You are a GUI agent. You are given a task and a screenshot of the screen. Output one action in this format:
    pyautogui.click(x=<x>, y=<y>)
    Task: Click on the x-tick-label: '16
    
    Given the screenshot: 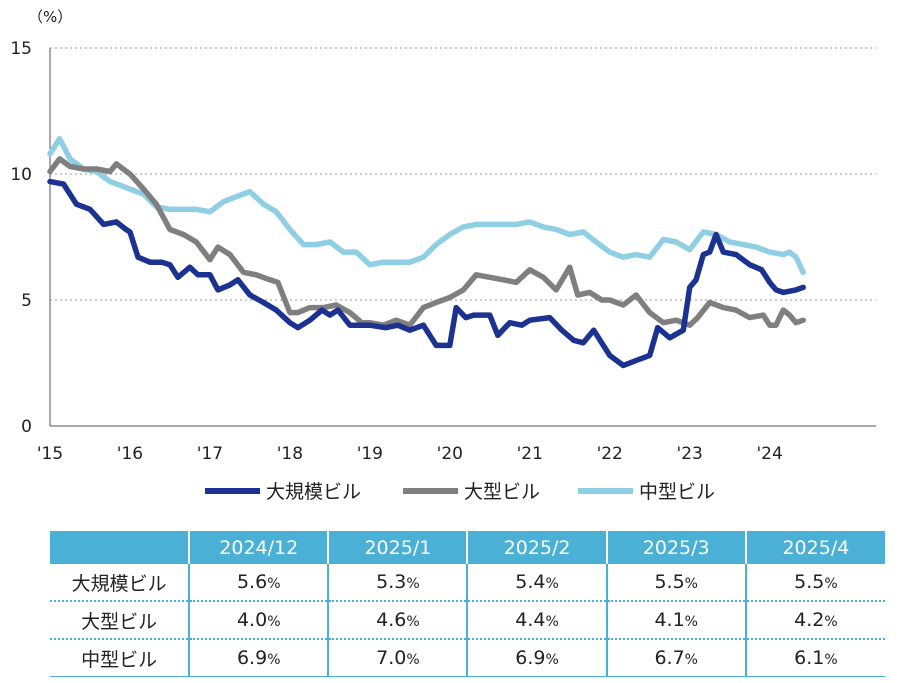 What is the action you would take?
    pyautogui.click(x=130, y=454)
    